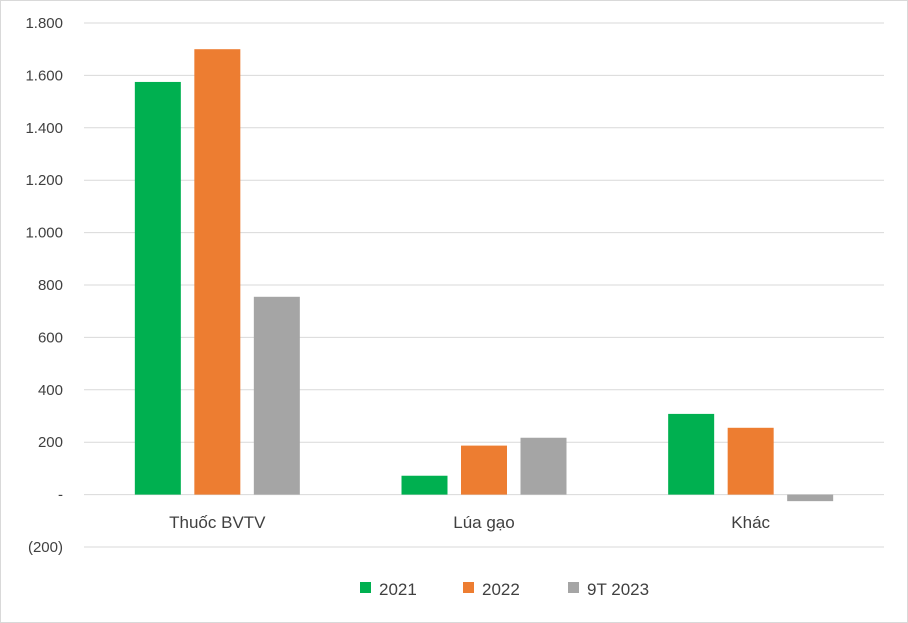  Describe the element at coordinates (217, 522) in the screenshot. I see `category-label: Thuốc BVTV` at that location.